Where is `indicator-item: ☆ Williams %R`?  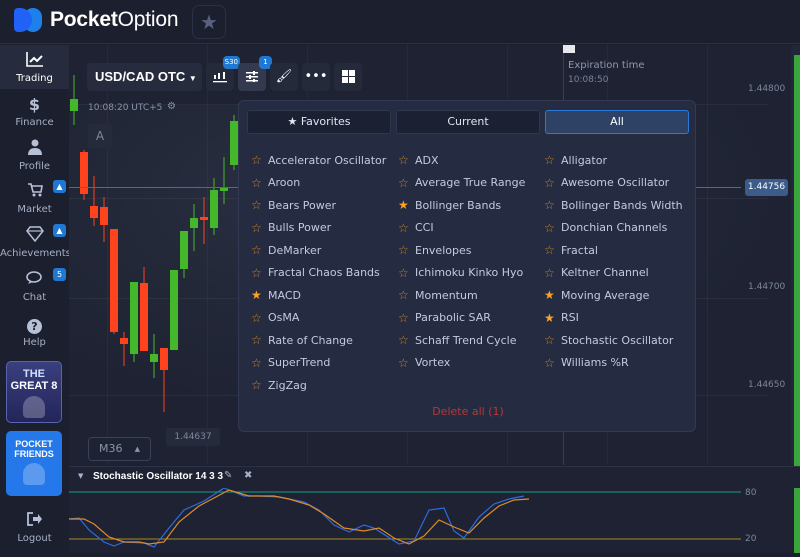
indicator-item: ☆ Williams %R is located at coordinates (613, 363).